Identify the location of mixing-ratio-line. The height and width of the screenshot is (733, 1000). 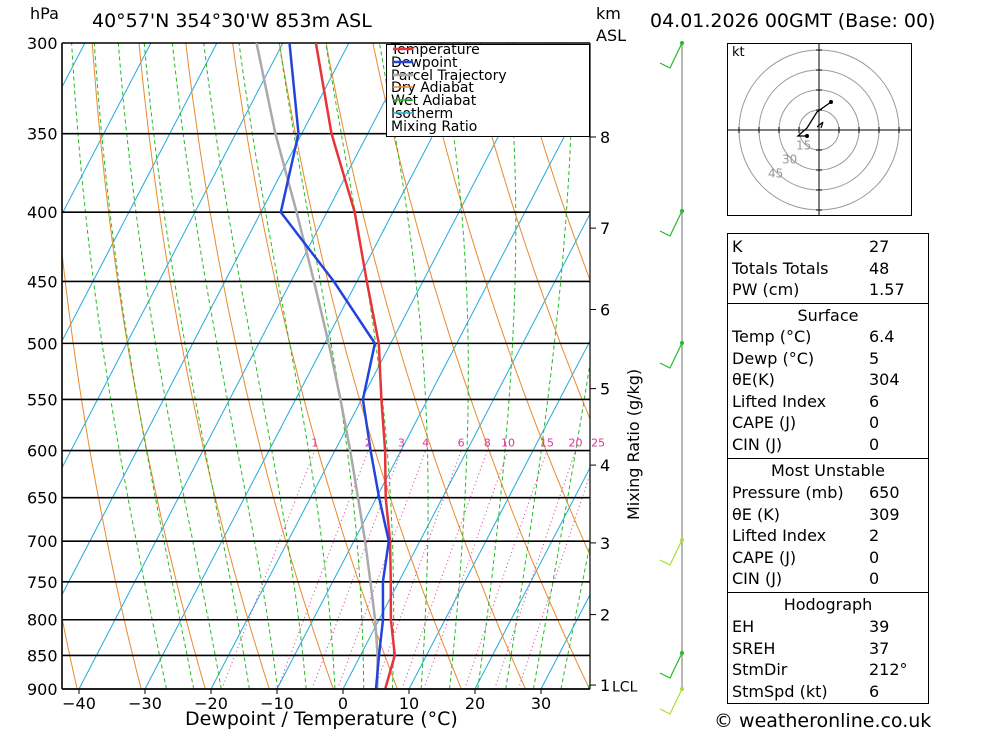
(506, 569).